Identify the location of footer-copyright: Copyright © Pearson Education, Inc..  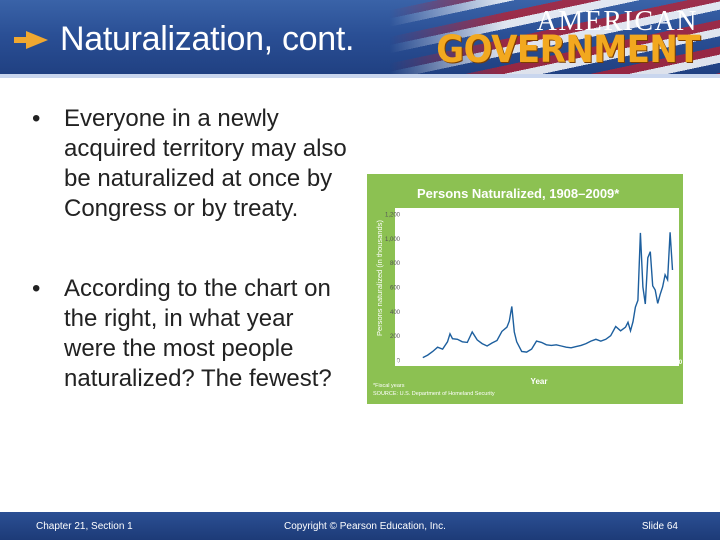
(365, 526).